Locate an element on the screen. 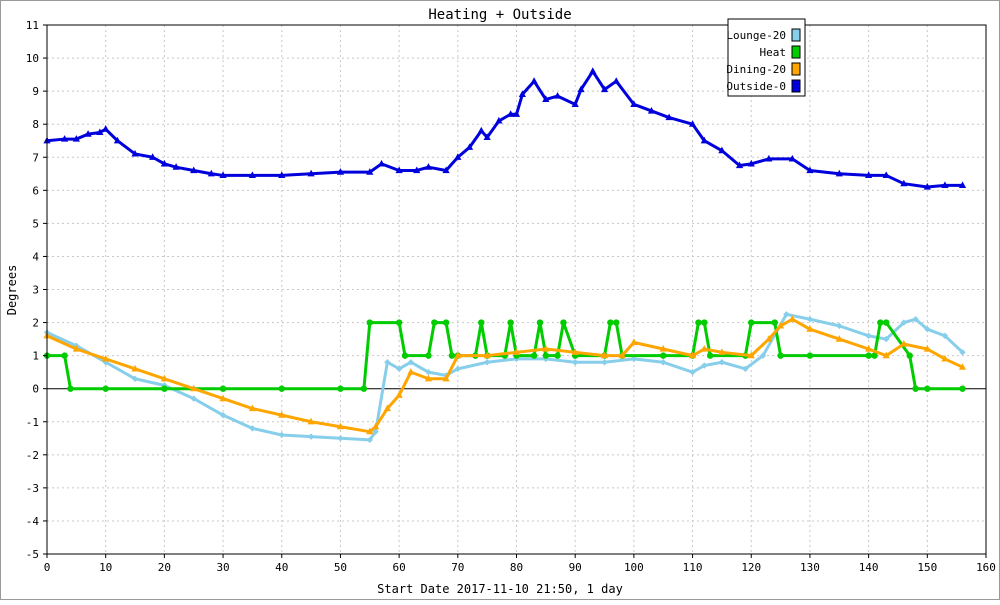 Image resolution: width=1000 pixels, height=605 pixels. x-tick-label: 40 is located at coordinates (281, 567).